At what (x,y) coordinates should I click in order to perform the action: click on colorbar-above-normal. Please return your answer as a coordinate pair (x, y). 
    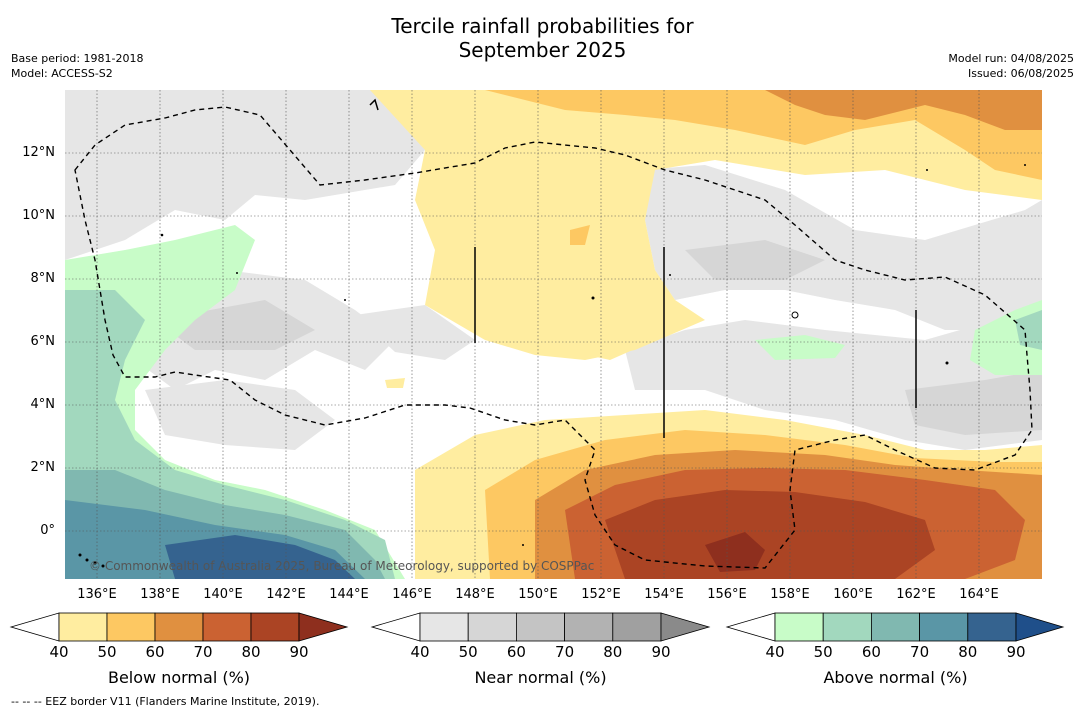
    Looking at the image, I should click on (895, 627).